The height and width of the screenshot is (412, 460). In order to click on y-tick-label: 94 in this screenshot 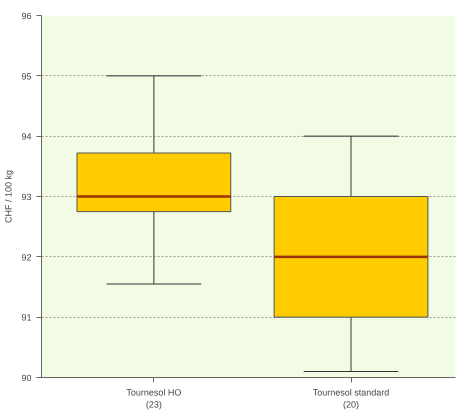, I will do `click(26, 137)`.